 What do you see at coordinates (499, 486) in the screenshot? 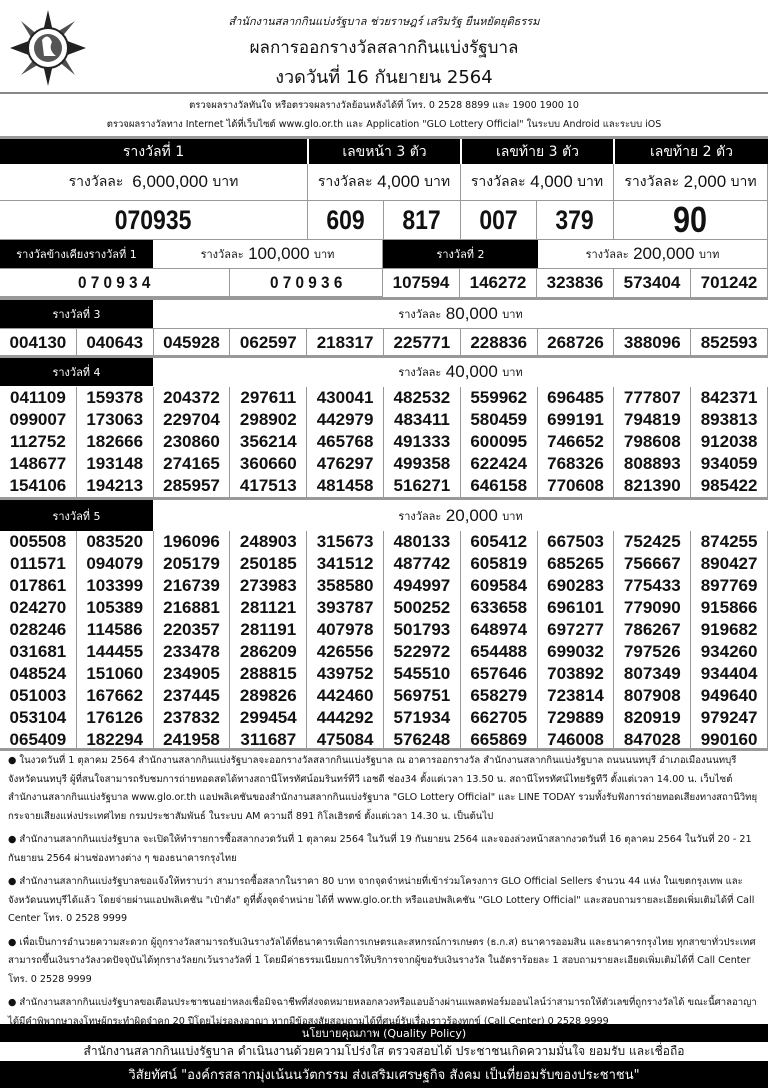
I see `prize4-number: 646158` at bounding box center [499, 486].